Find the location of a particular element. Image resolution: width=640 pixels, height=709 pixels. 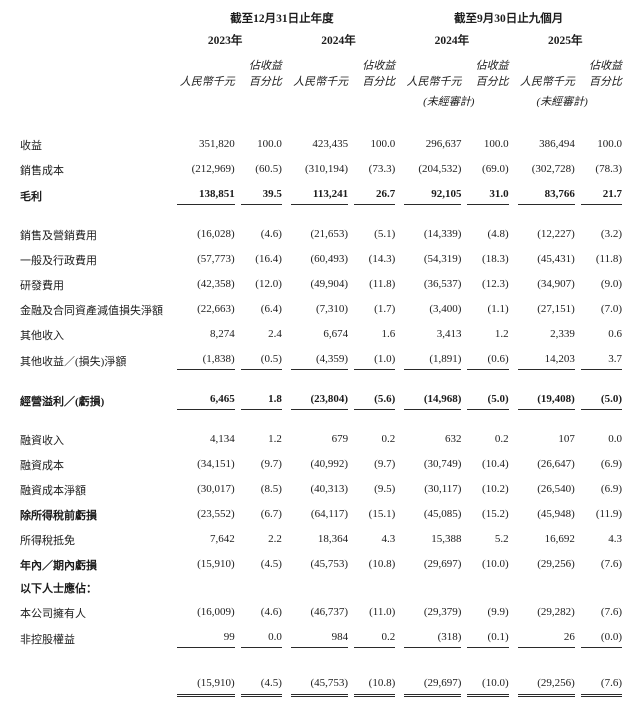

amount-cell: 386,494 is located at coordinates (557, 144).